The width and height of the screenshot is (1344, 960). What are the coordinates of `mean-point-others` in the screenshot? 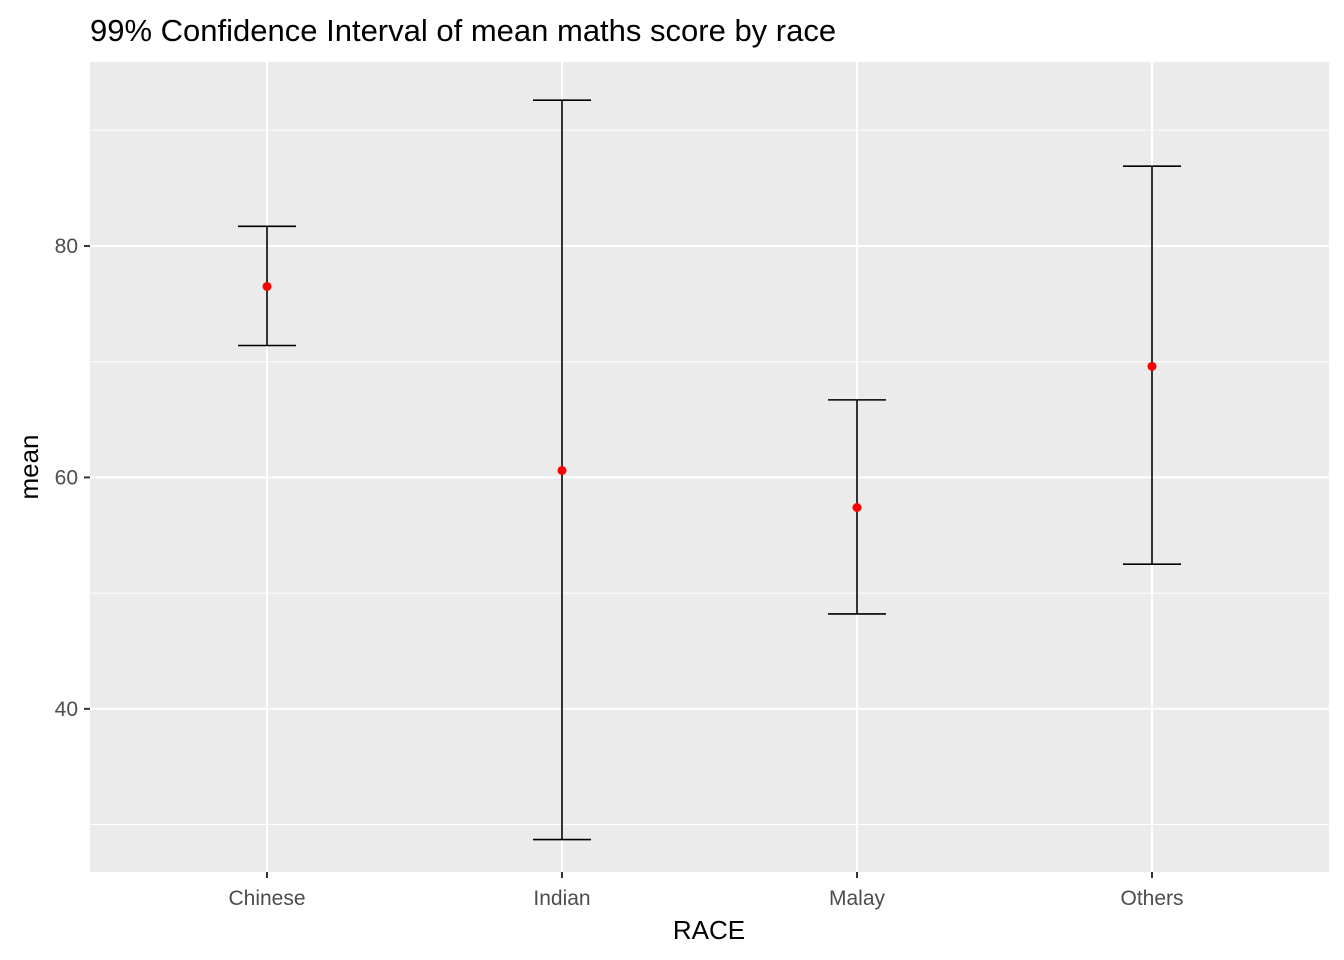 It's located at (1152, 366).